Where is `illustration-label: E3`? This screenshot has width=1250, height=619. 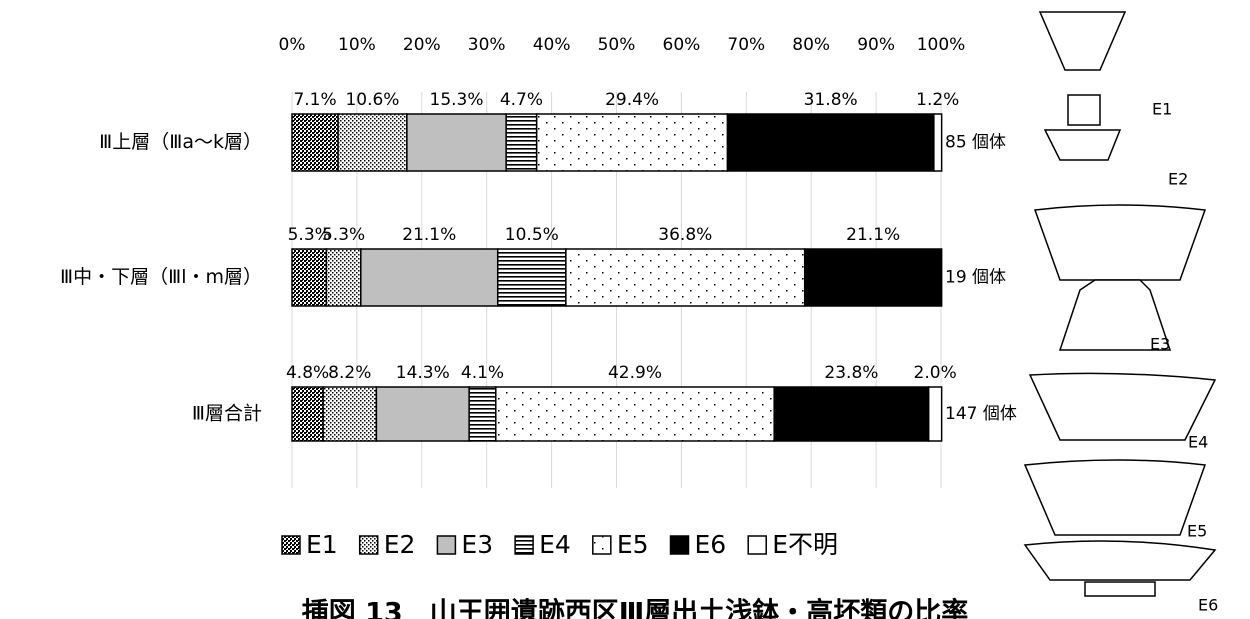
illustration-label: E3 is located at coordinates (1160, 344).